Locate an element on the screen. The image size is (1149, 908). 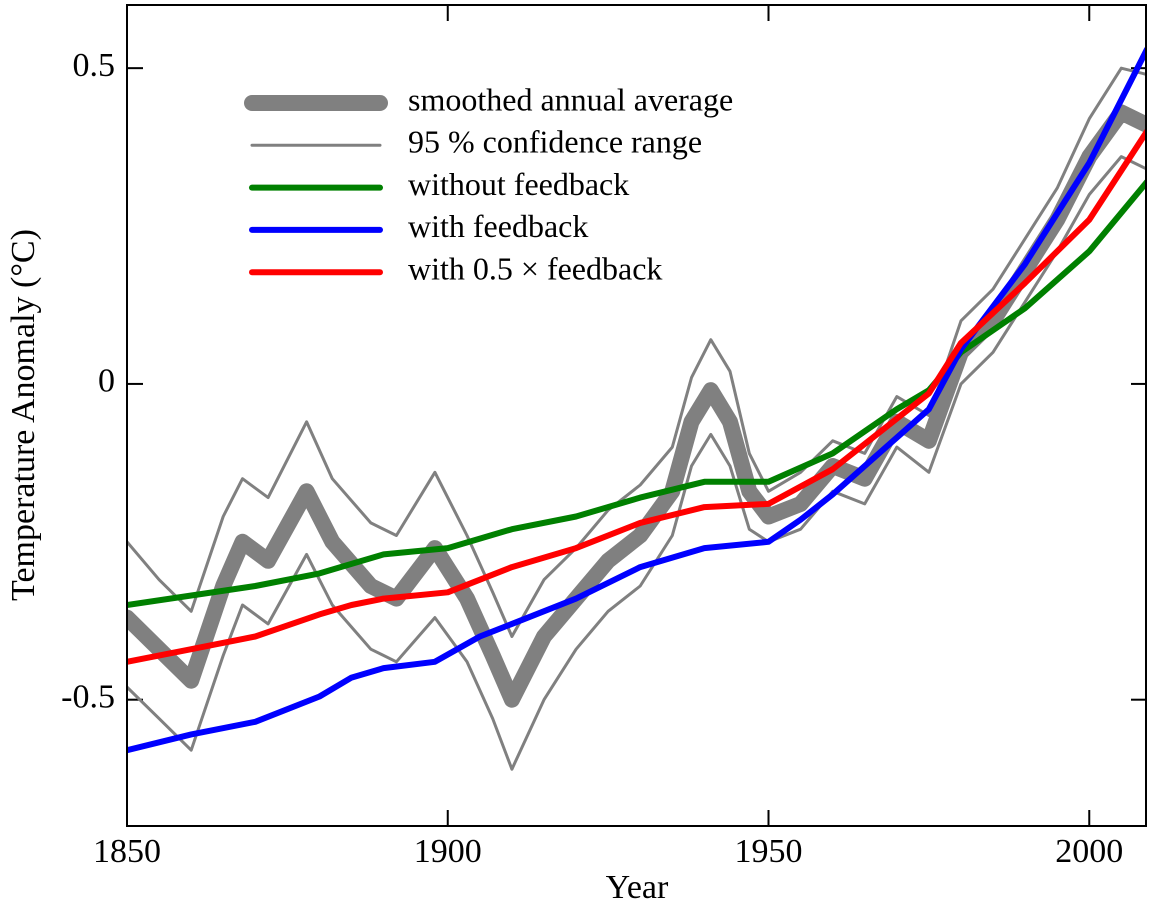
legend-label: 95 % confidence range is located at coordinates (555, 142).